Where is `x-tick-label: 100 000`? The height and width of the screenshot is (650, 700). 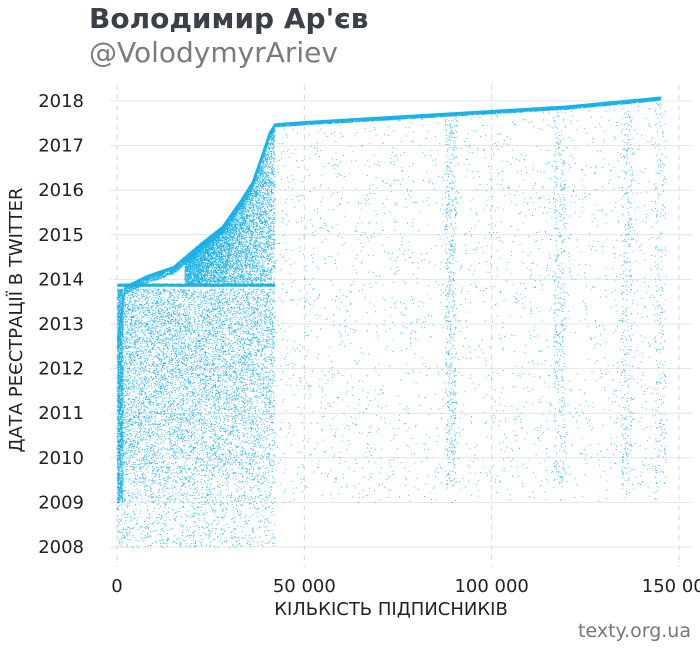
x-tick-label: 100 000 is located at coordinates (491, 586).